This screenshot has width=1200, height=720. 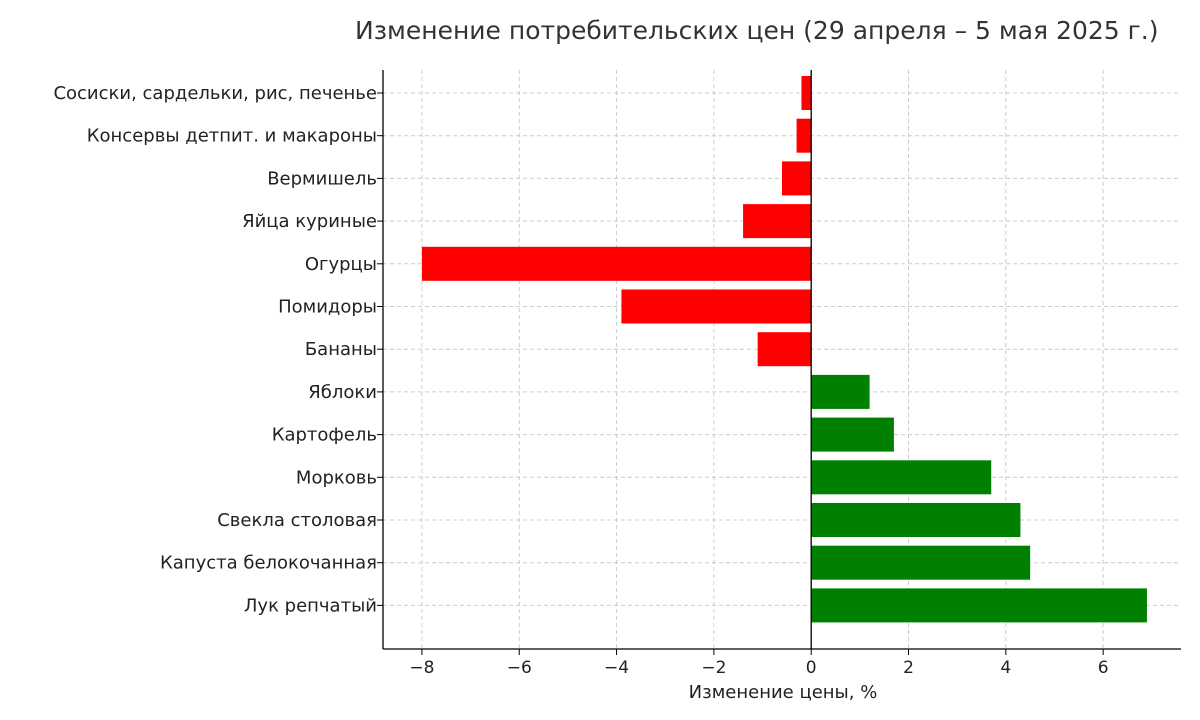 What do you see at coordinates (519, 668) in the screenshot?
I see `x-tick-label: −6` at bounding box center [519, 668].